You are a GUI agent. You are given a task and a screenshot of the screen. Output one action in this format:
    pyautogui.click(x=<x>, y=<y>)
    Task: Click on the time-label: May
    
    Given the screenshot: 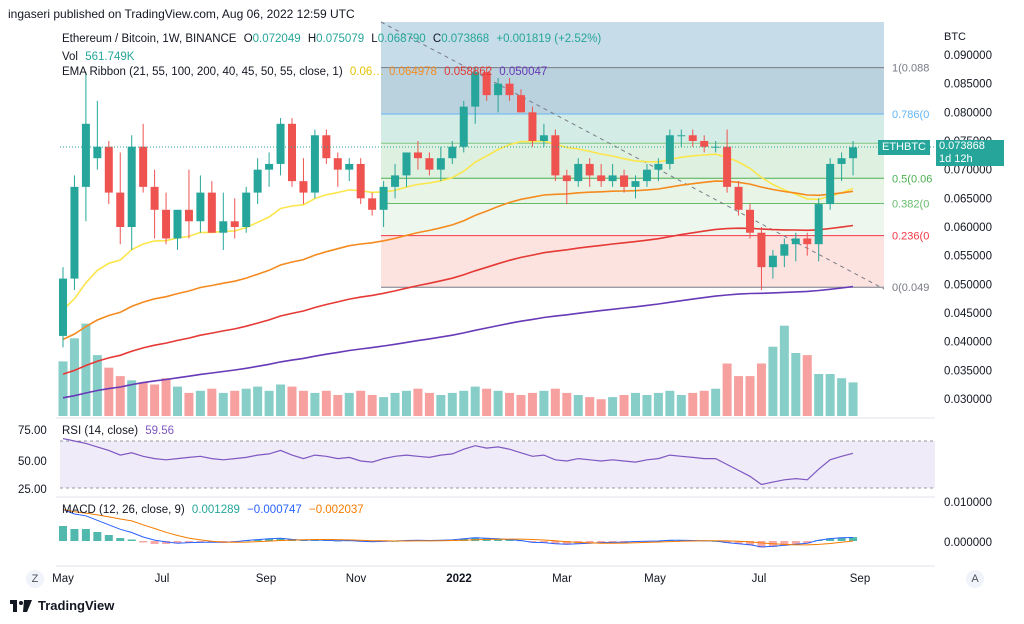 What is the action you would take?
    pyautogui.click(x=655, y=579)
    